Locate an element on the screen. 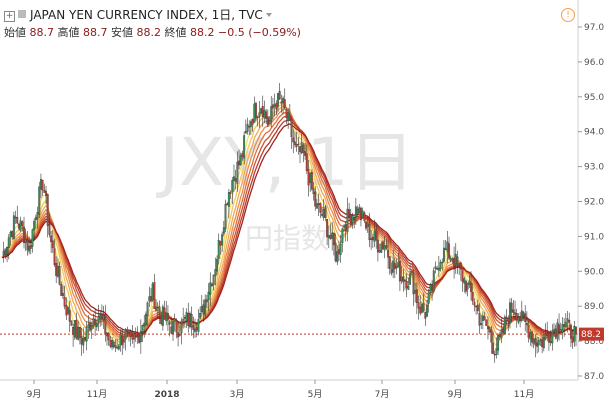 Image resolution: width=604 pixels, height=406 pixels. change-value: −0.5 (−0.59%) is located at coordinates (259, 32).